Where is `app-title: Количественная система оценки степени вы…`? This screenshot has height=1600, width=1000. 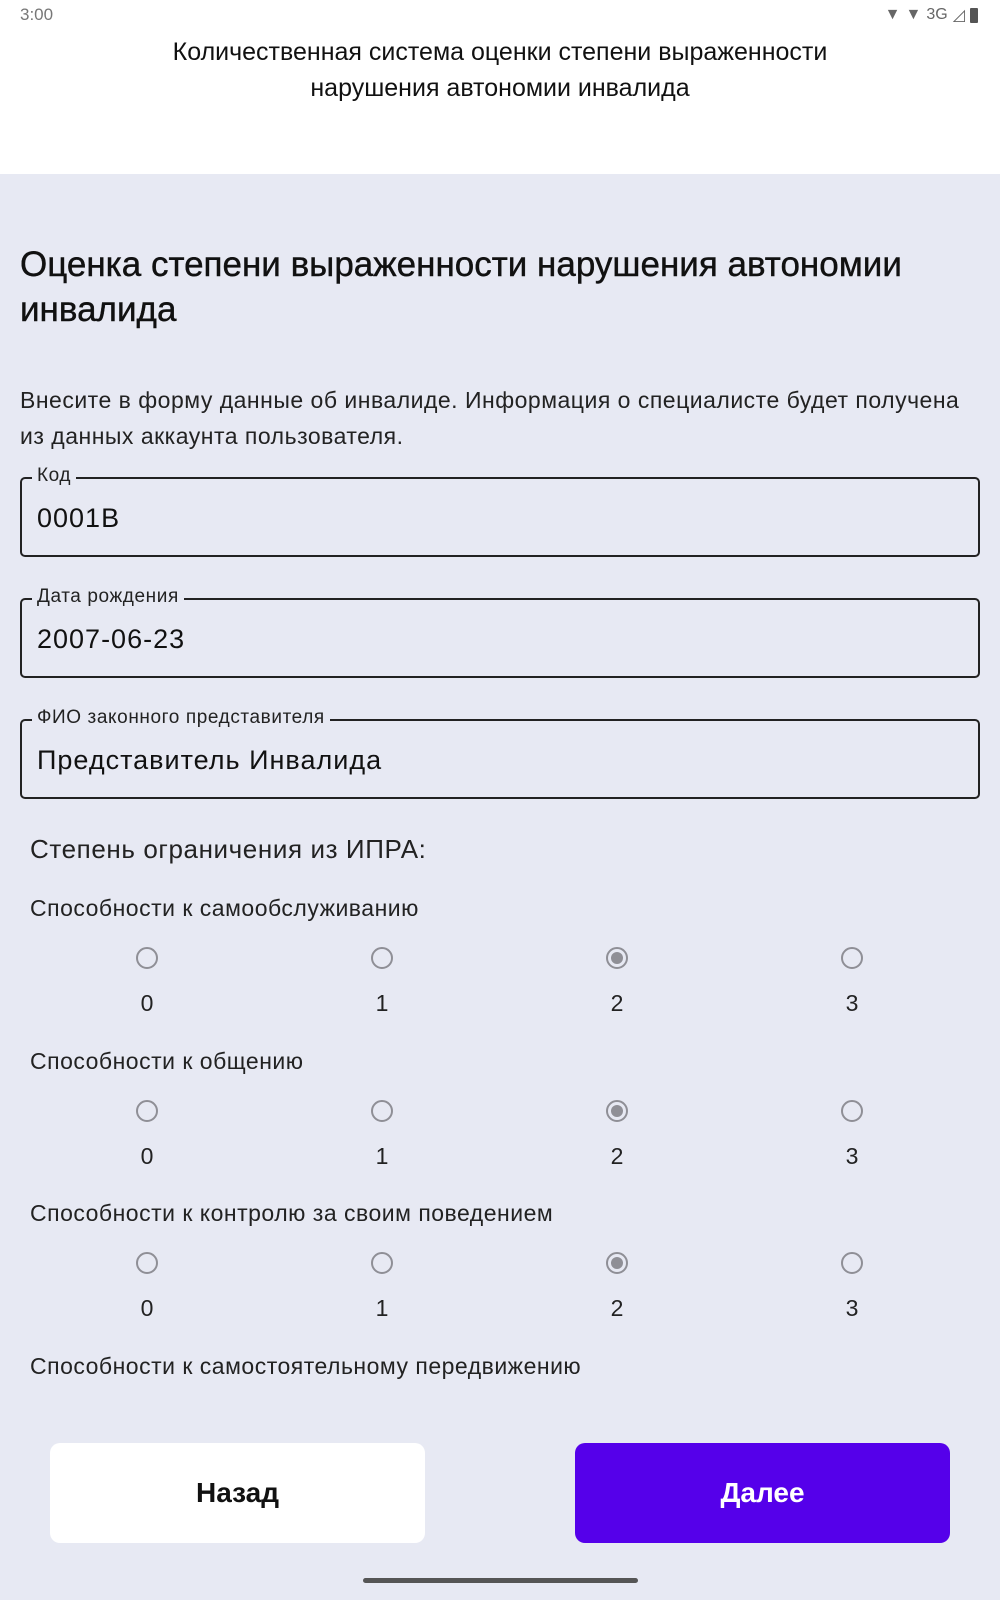 app-title: Количественная система оценки степени вы… is located at coordinates (500, 70).